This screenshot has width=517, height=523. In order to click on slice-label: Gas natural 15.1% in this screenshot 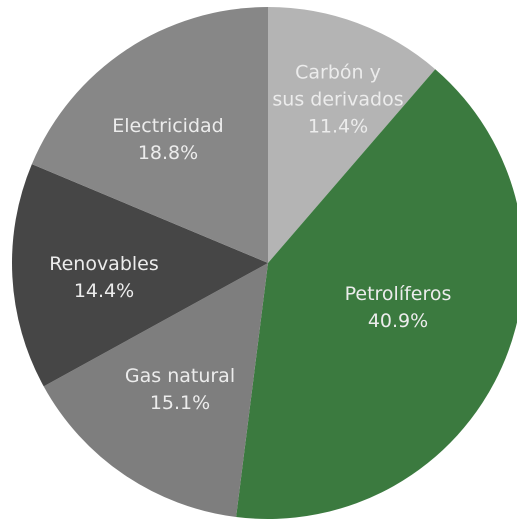, I will do `click(180, 390)`.